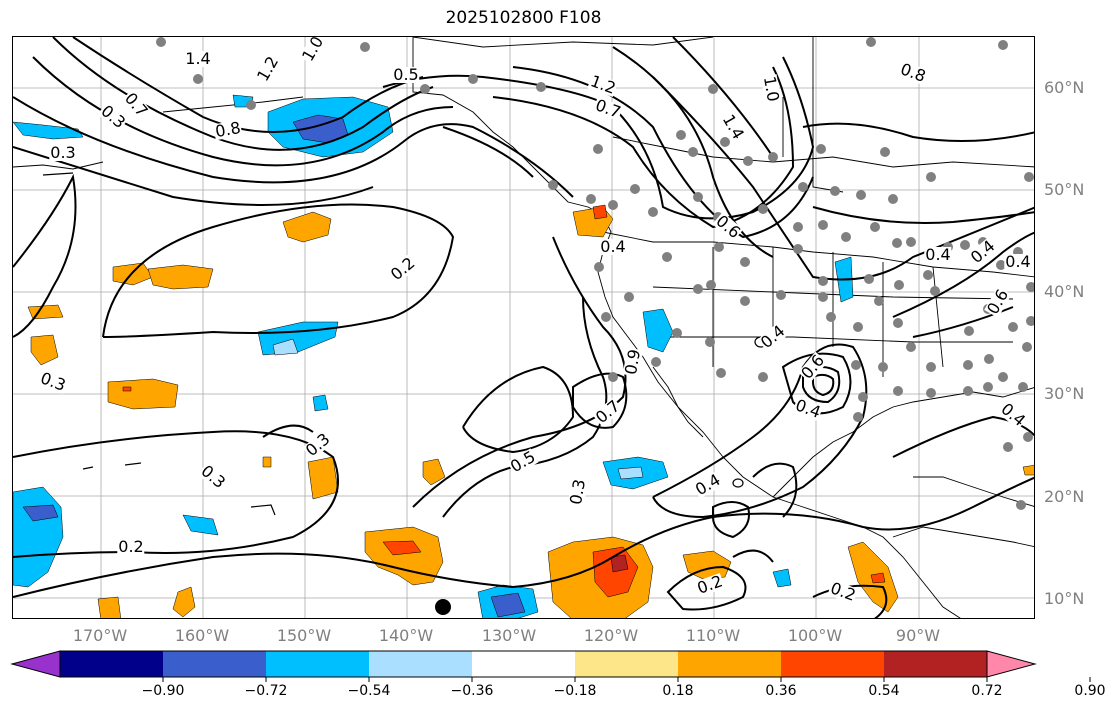 The image size is (1105, 712). Describe the element at coordinates (713, 635) in the screenshot. I see `lon-label-110w: 110°W` at that location.